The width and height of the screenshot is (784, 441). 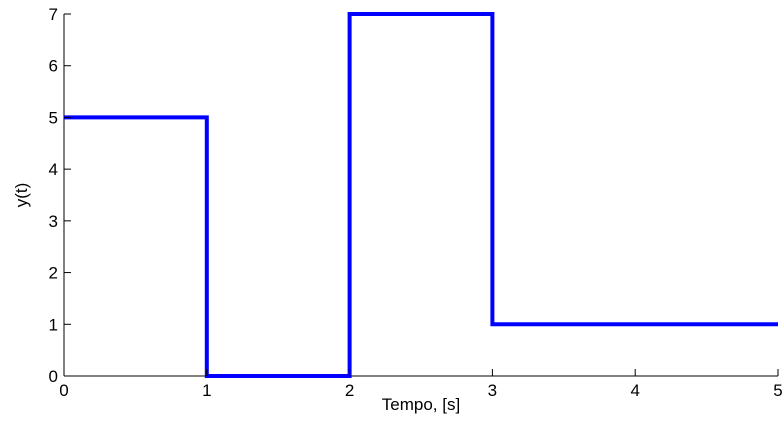 I want to click on x-tick-label: 1, so click(x=206, y=390).